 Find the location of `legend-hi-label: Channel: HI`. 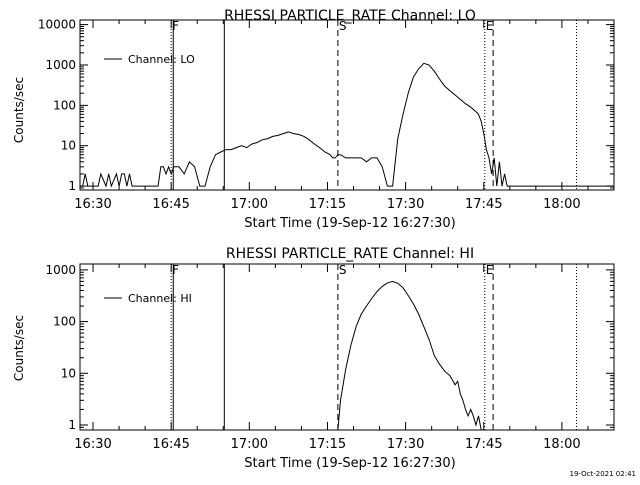

legend-hi-label: Channel: HI is located at coordinates (160, 298).